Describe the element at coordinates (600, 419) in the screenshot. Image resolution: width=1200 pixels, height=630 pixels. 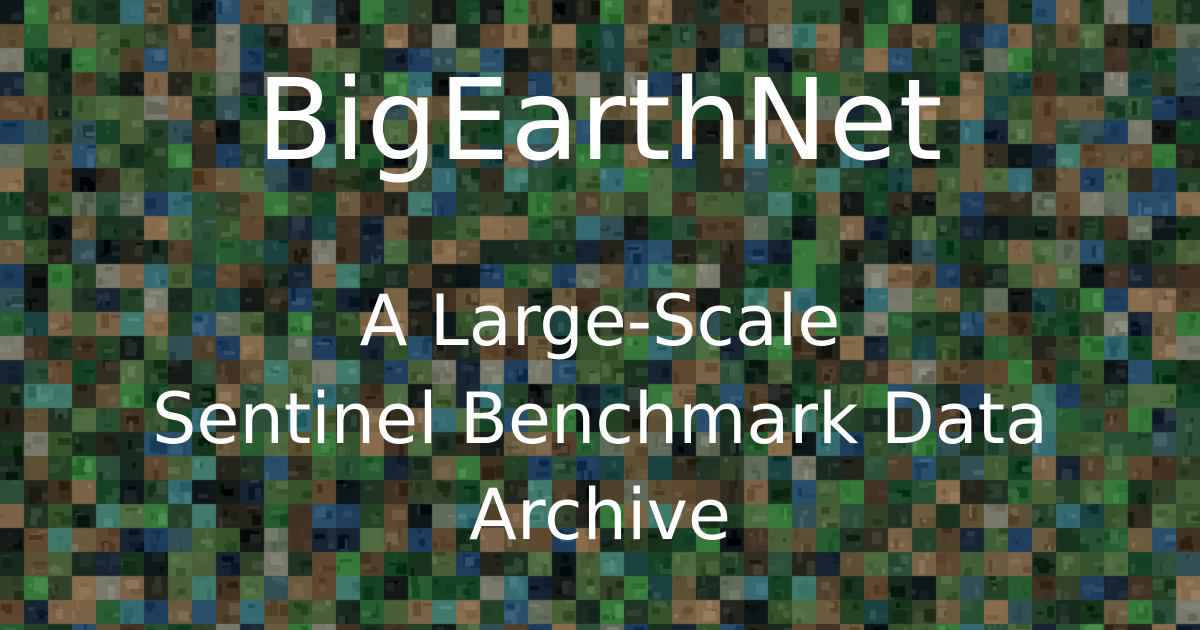
I see `subtitle-line-2: Sentinel Benchmark Data` at that location.